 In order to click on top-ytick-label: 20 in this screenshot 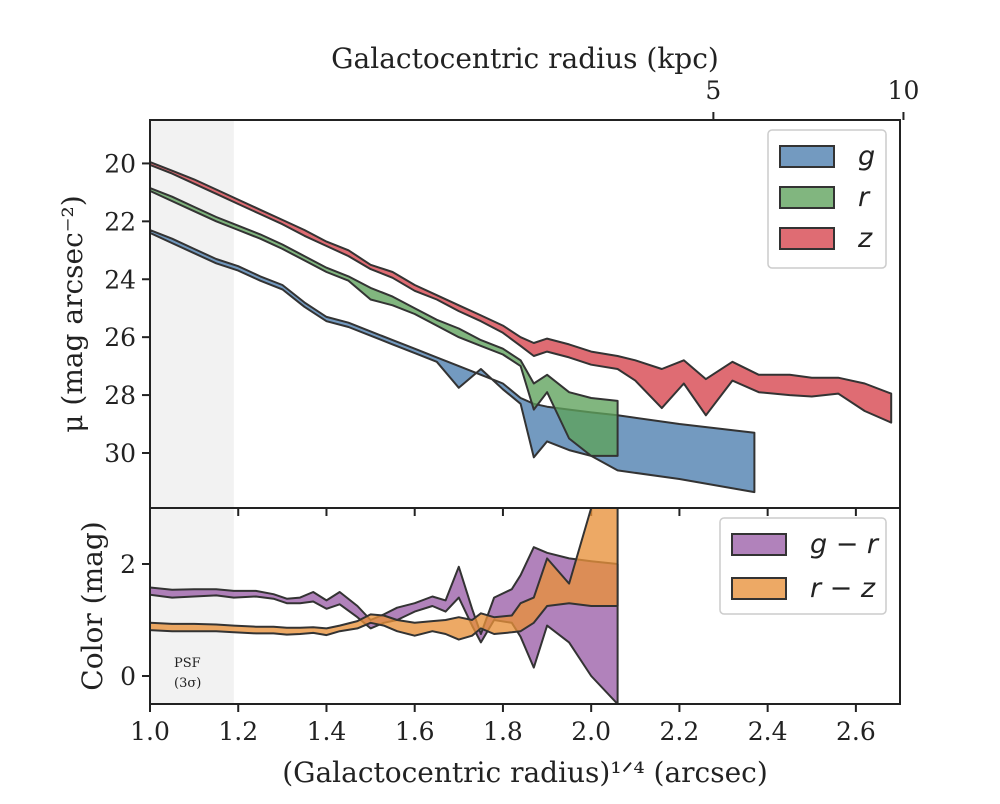, I will do `click(120, 163)`.